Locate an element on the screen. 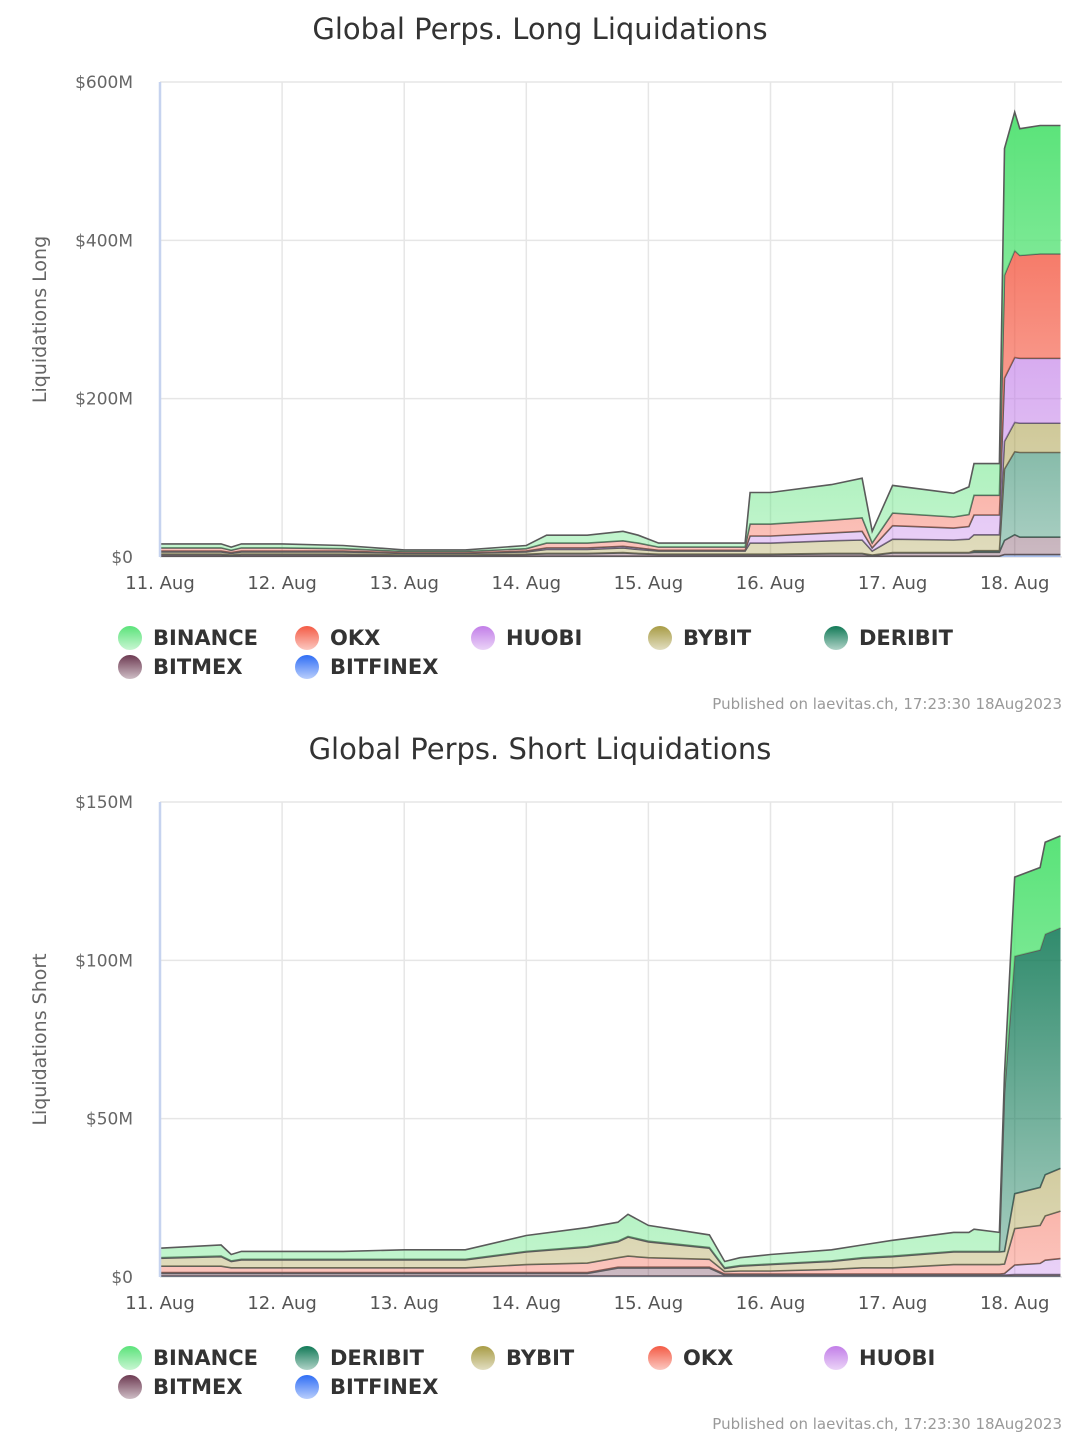 This screenshot has height=1440, width=1080. y-axis-label: Liquidations Long is located at coordinates (40, 319).